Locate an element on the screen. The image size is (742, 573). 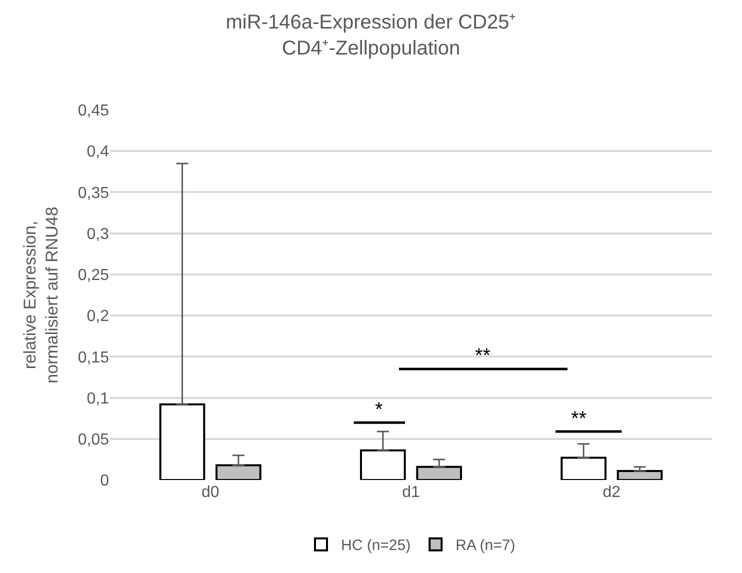
y-tick-label: 0,2 is located at coordinates (98, 317).